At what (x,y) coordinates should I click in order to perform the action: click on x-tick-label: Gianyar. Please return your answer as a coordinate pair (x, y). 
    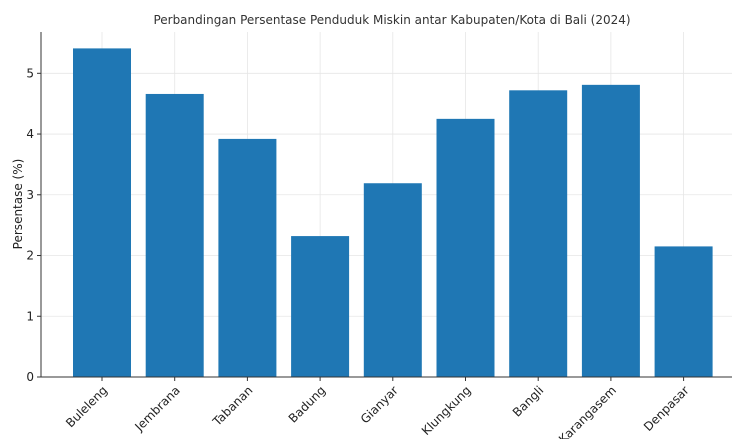
    Looking at the image, I should click on (379, 404).